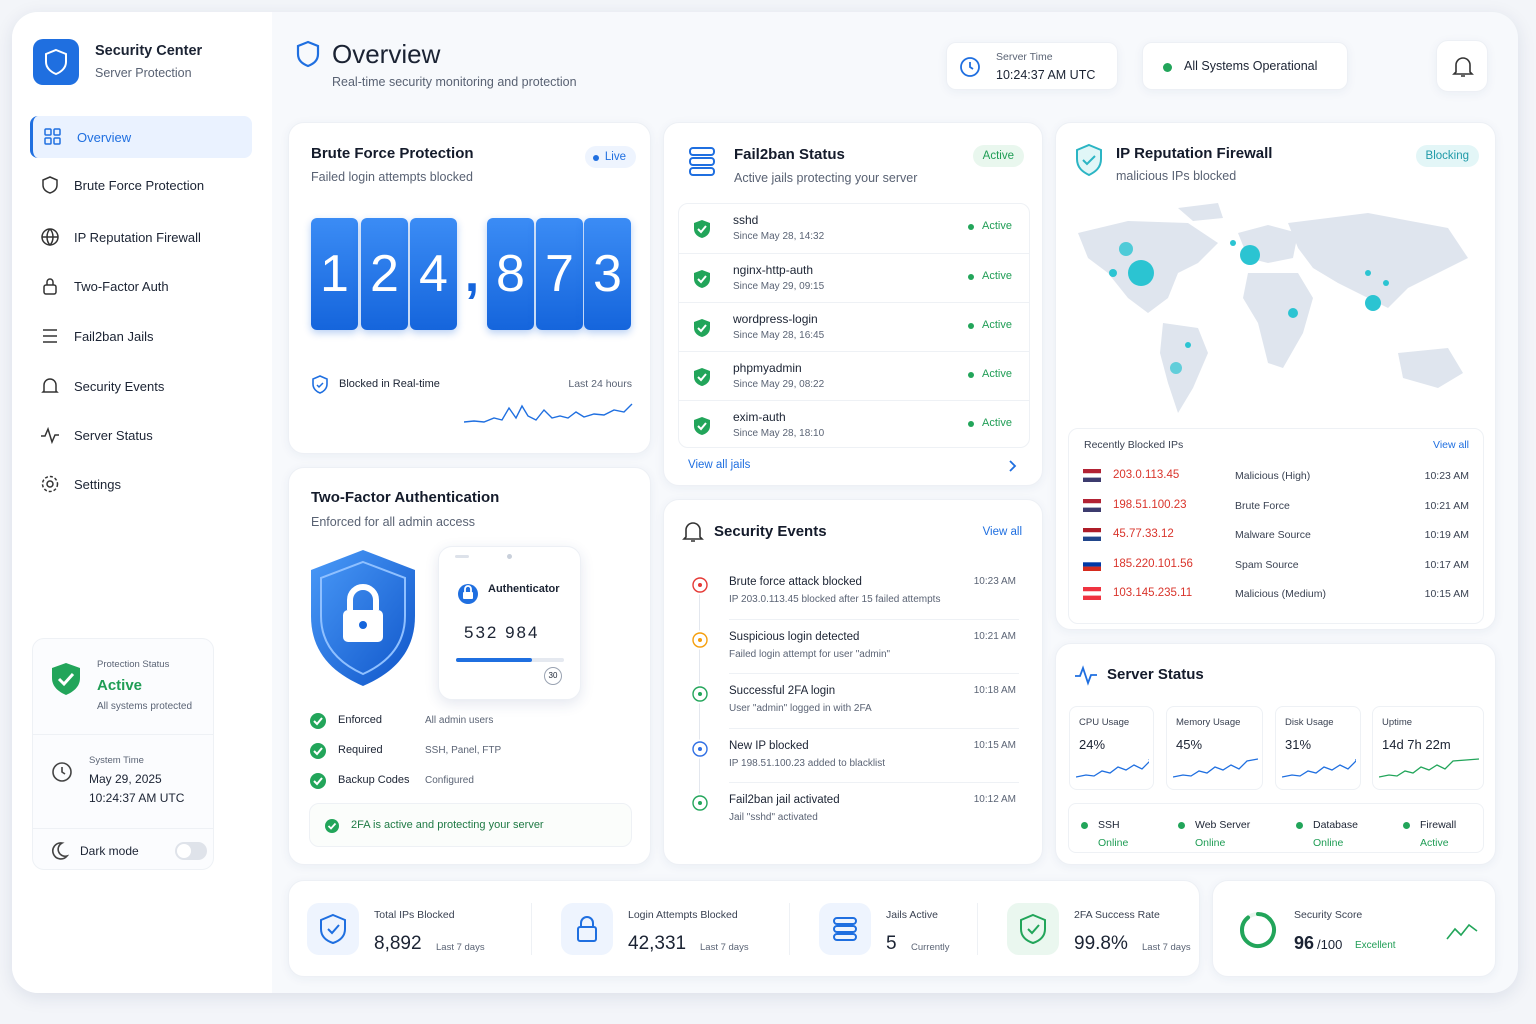 The width and height of the screenshot is (1536, 1024). What do you see at coordinates (1446, 505) in the screenshot?
I see `ip-time: 10:21 AM` at bounding box center [1446, 505].